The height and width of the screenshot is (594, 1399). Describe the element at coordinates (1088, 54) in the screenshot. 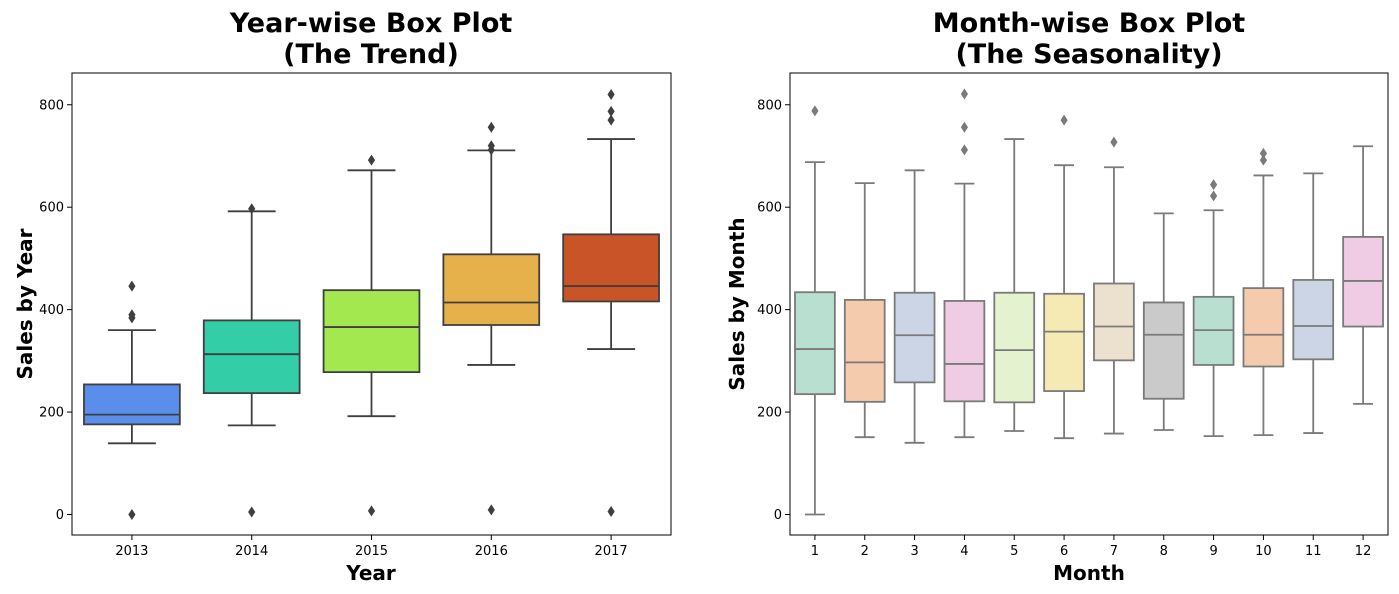

I see `chart-title-line2: (The Seasonality)` at that location.